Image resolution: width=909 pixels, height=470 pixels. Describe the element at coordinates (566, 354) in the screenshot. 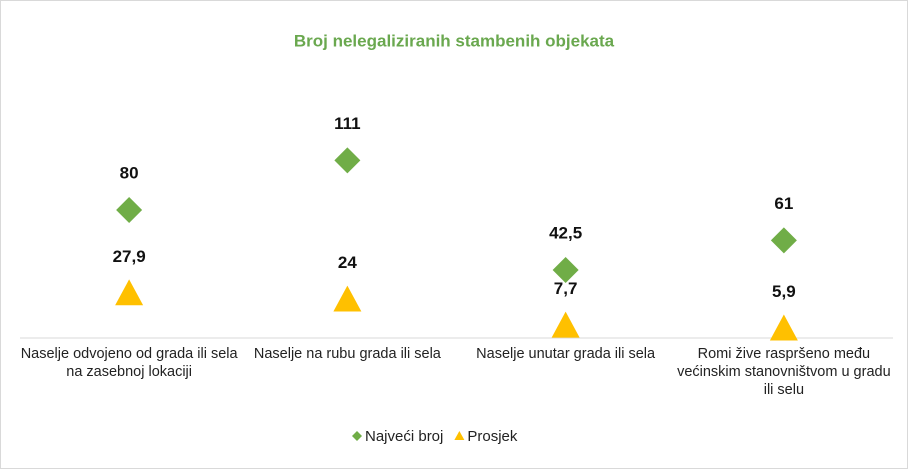

I see `x-tick-label: Naselje unutar grada ili sela` at that location.